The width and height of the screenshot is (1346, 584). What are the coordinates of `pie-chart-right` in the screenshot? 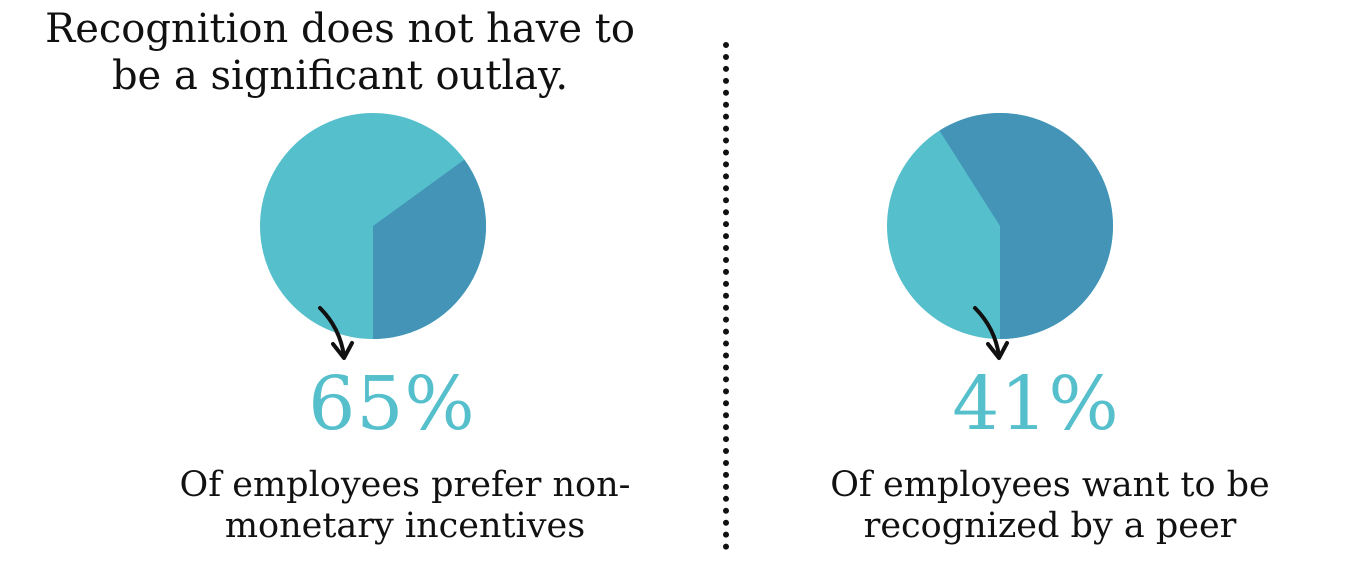 It's located at (1000, 236).